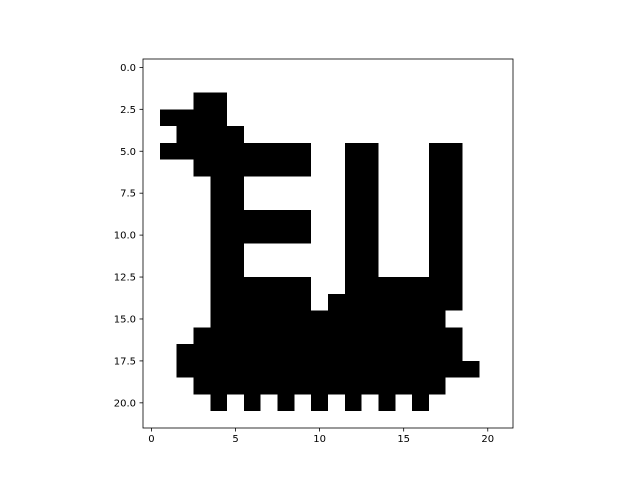 This screenshot has width=640, height=480. Describe the element at coordinates (128, 194) in the screenshot. I see `y-tick-label: 7.5` at that location.